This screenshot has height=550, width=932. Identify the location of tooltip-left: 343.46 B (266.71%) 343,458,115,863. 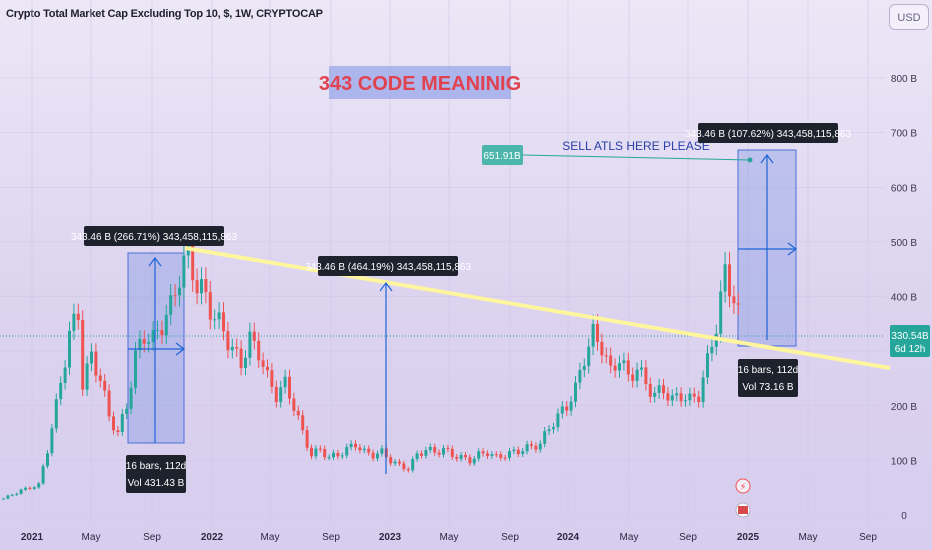
(154, 237).